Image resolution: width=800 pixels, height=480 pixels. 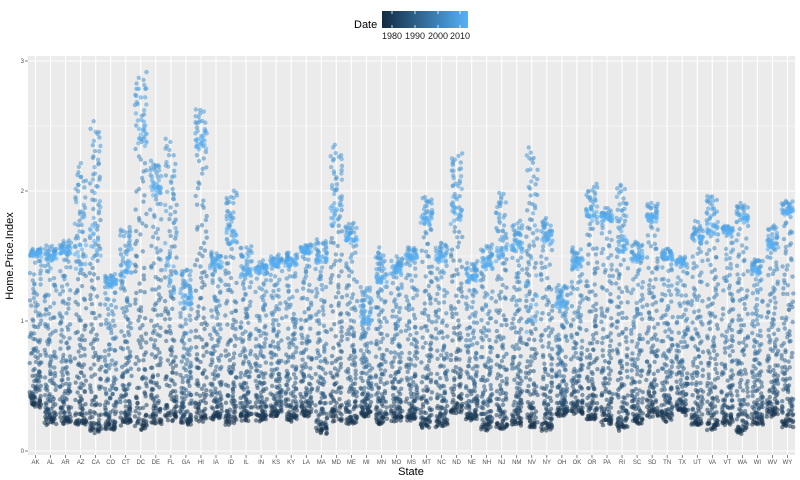 What do you see at coordinates (514, 287) in the screenshot?
I see `point-nm` at bounding box center [514, 287].